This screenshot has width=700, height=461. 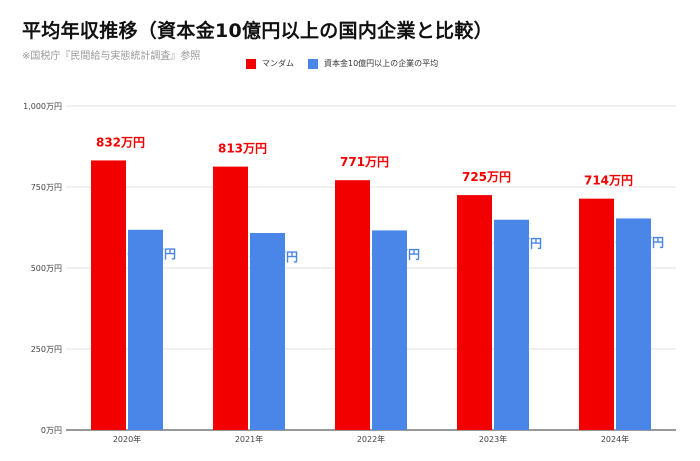 I want to click on legend: マンダム 資本金10億円以上の企業の平均, so click(x=349, y=63).